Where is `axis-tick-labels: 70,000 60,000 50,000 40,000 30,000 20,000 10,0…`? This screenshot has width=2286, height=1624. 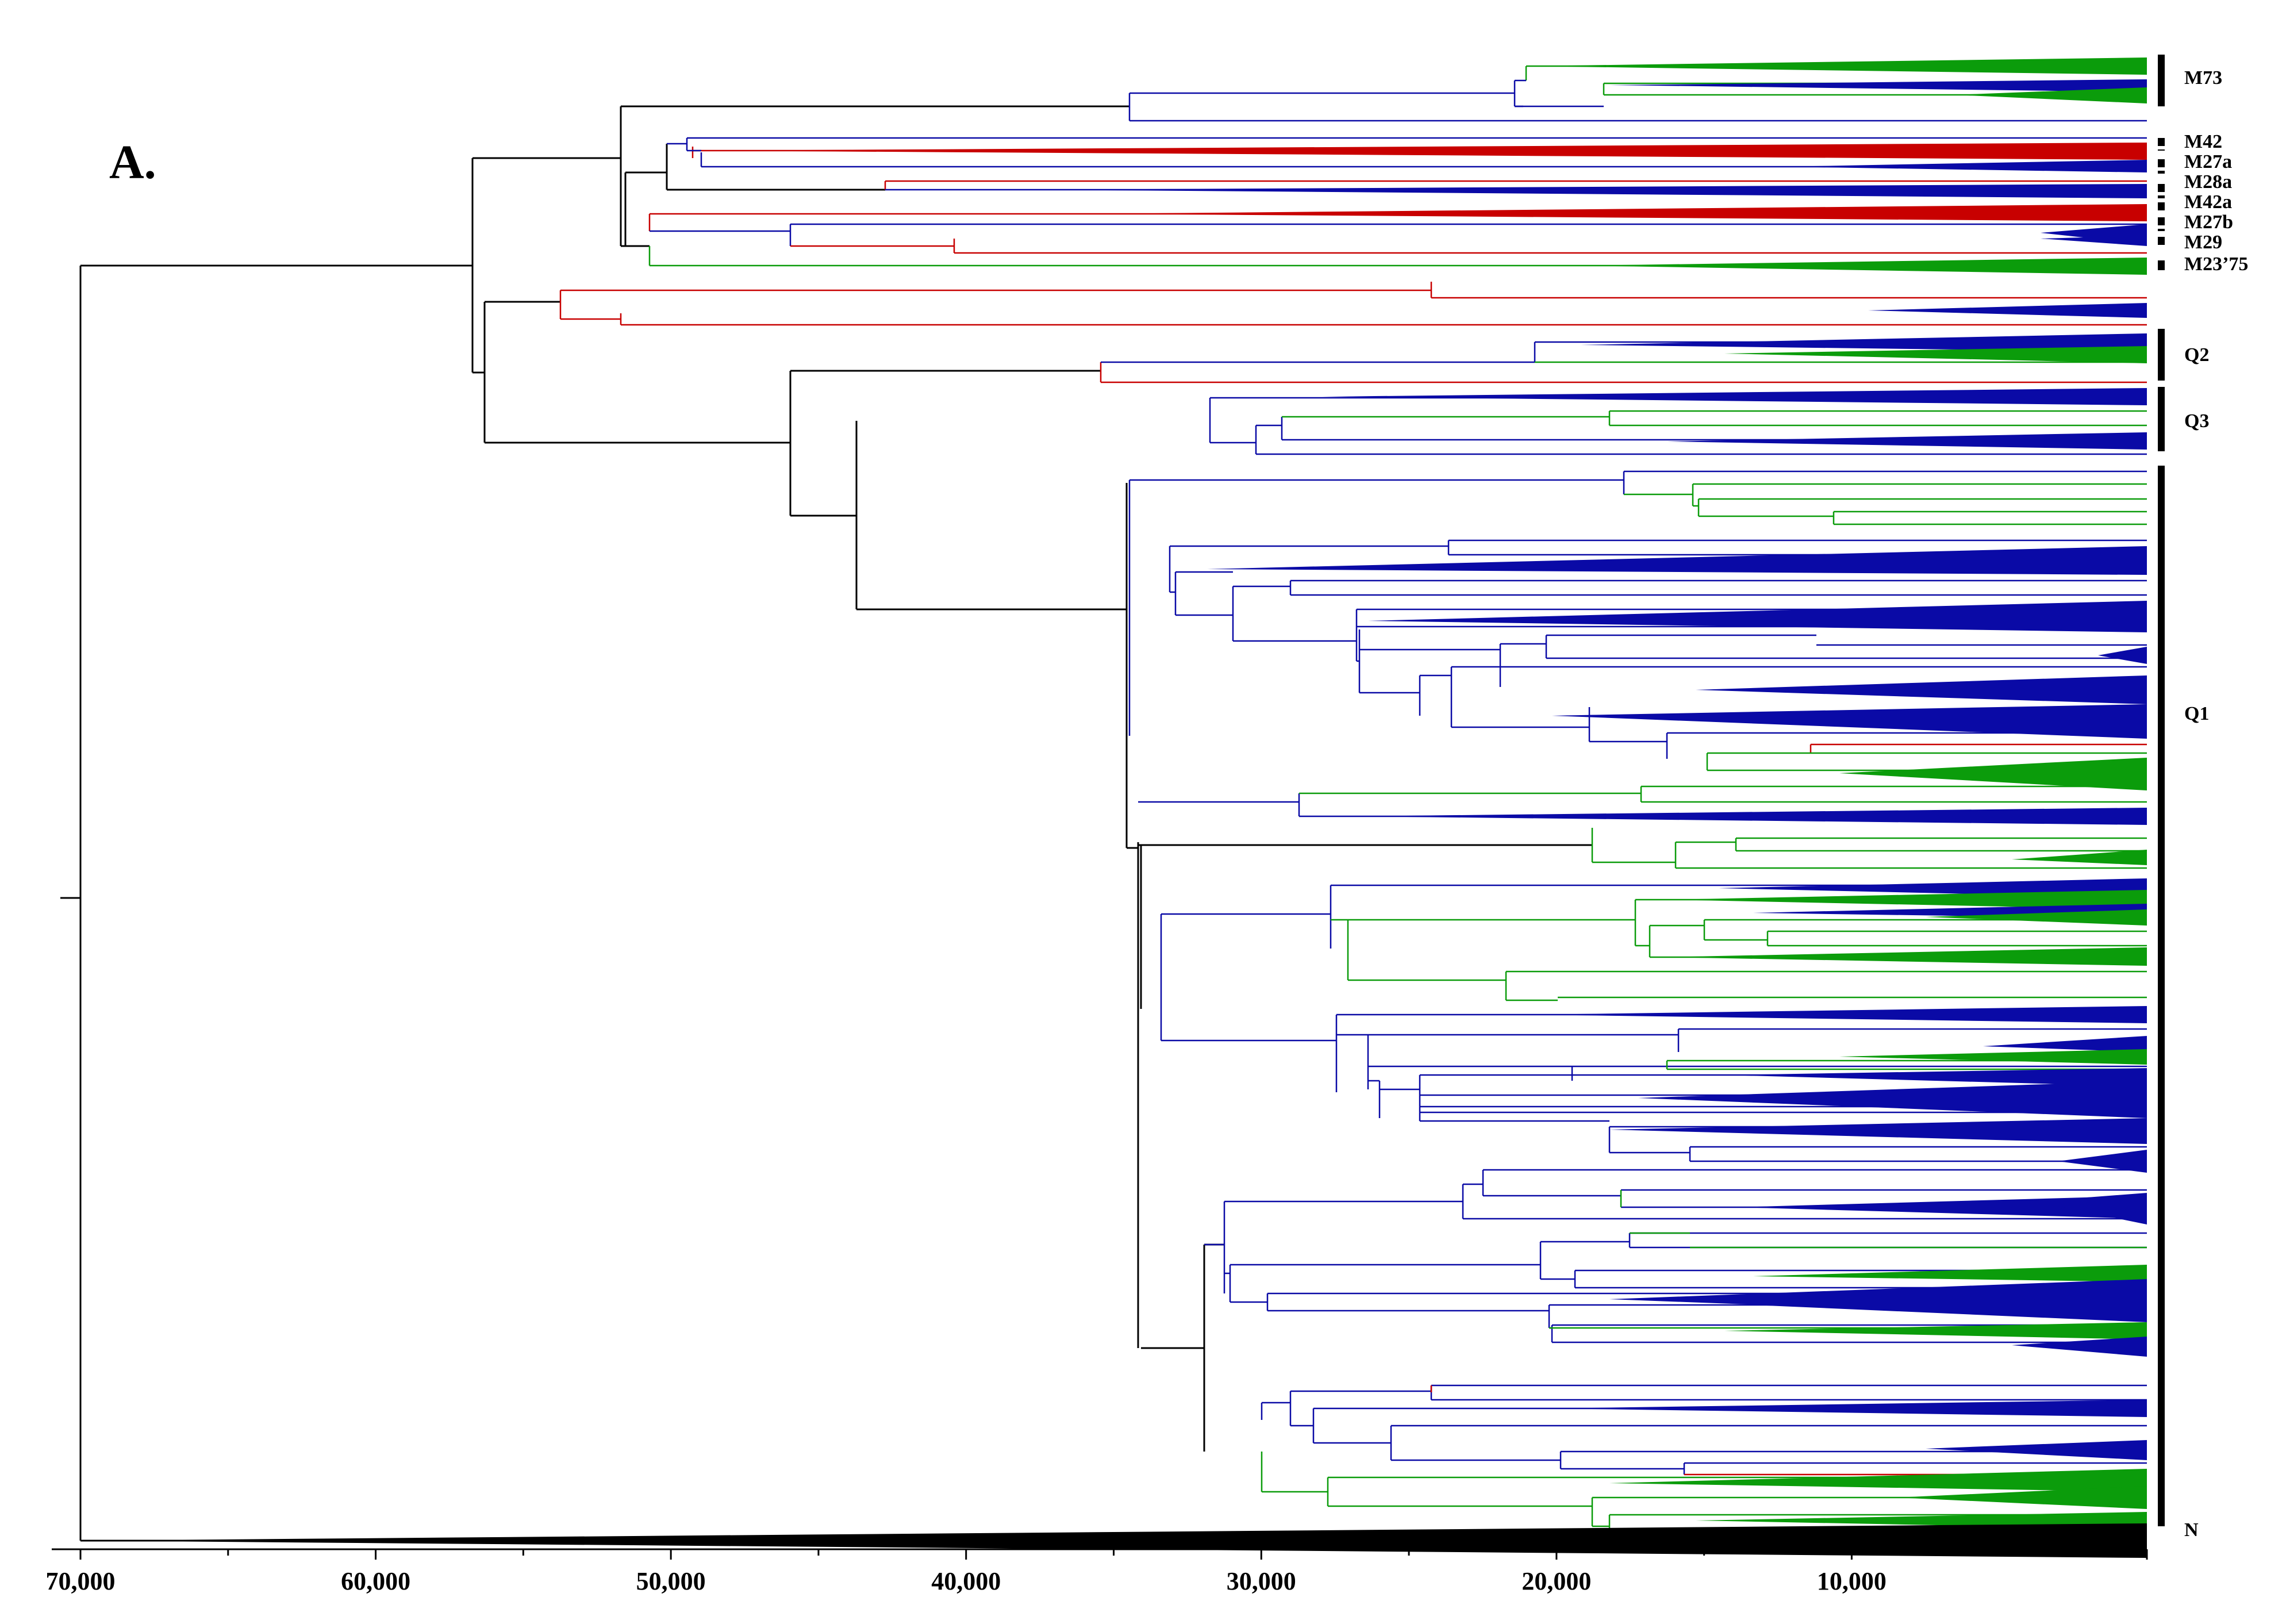
axis-tick-labels: 70,000 60,000 50,000 40,000 30,000 20,000 10,0… is located at coordinates (966, 1581).